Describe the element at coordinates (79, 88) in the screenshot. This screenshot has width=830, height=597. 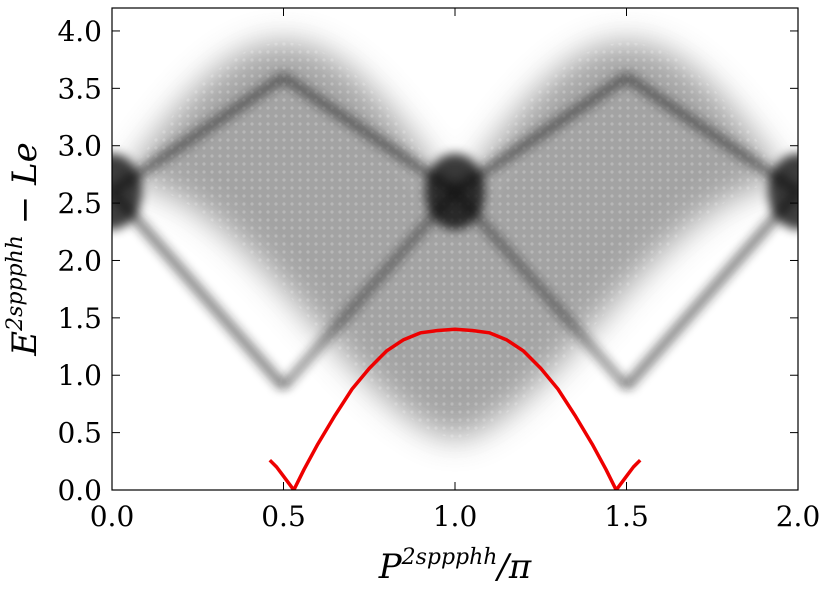
I see `y-tick-label: 3.5` at that location.